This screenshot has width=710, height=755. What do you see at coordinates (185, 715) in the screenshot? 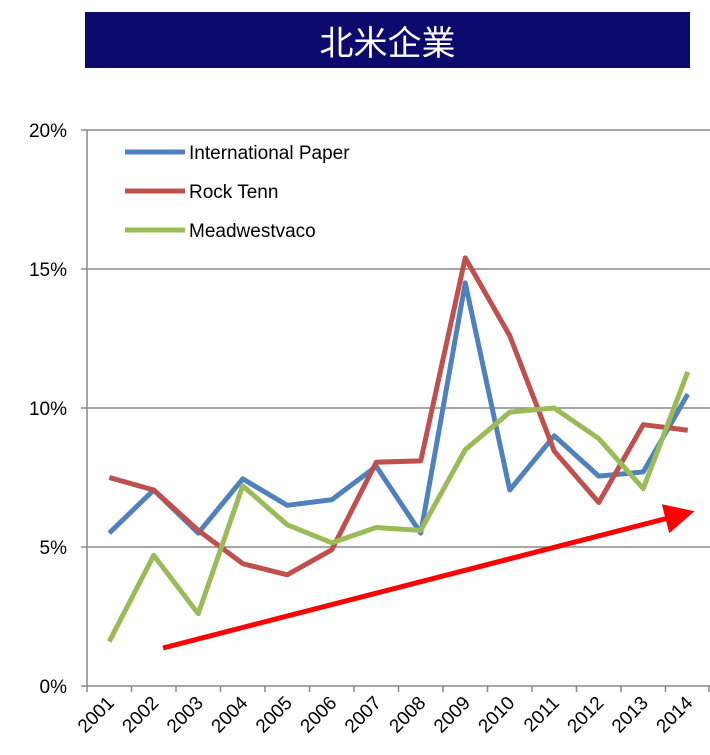
I see `x-tick-label: 2003` at bounding box center [185, 715].